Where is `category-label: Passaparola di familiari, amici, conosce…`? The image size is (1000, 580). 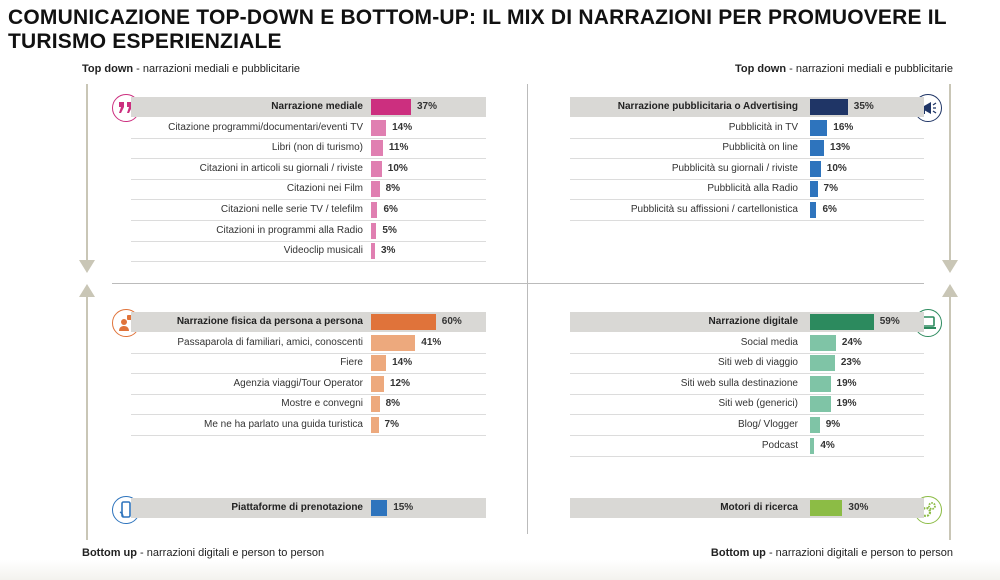 category-label: Passaparola di familiari, amici, conosce… is located at coordinates (270, 342).